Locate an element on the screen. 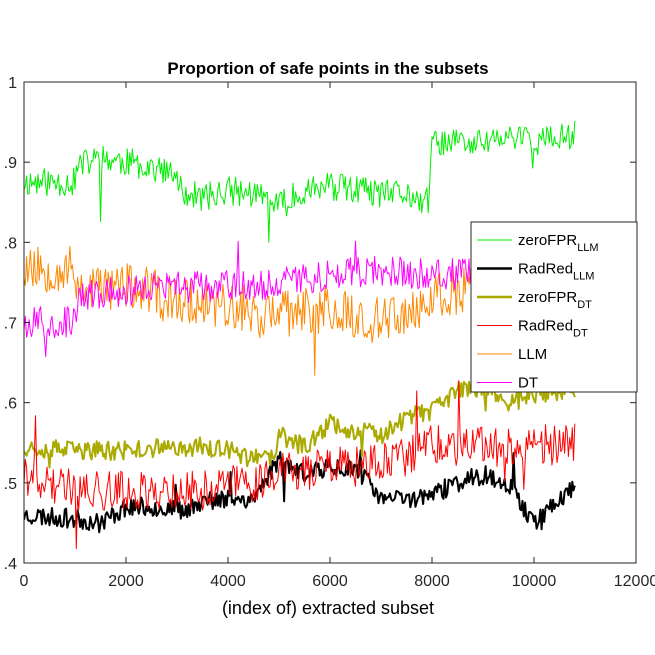  x-tick-label: 2000 is located at coordinates (126, 581).